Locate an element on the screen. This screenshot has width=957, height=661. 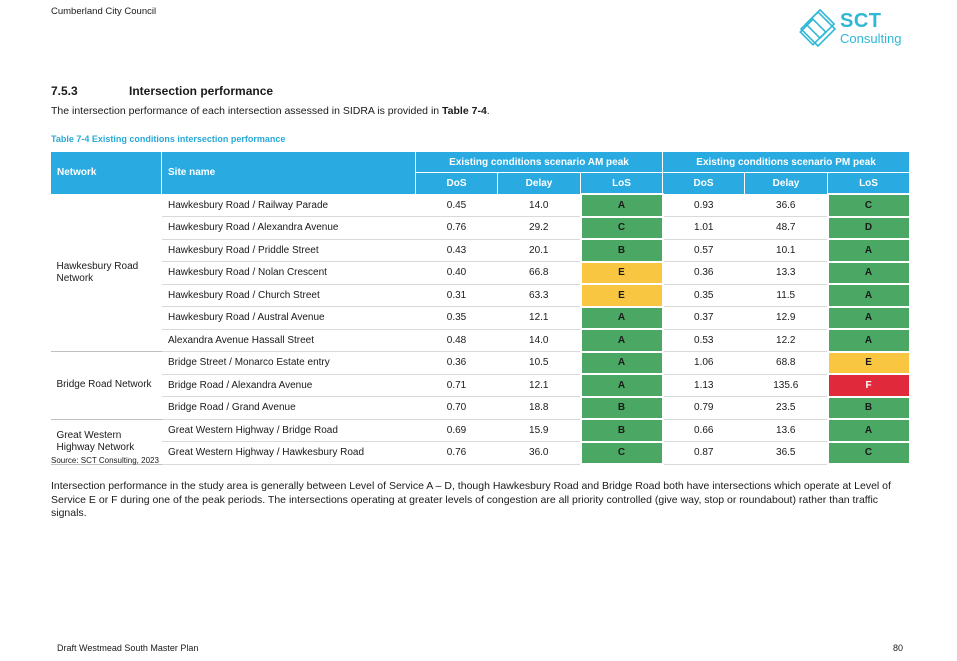
header-network: Network is located at coordinates (106, 173).